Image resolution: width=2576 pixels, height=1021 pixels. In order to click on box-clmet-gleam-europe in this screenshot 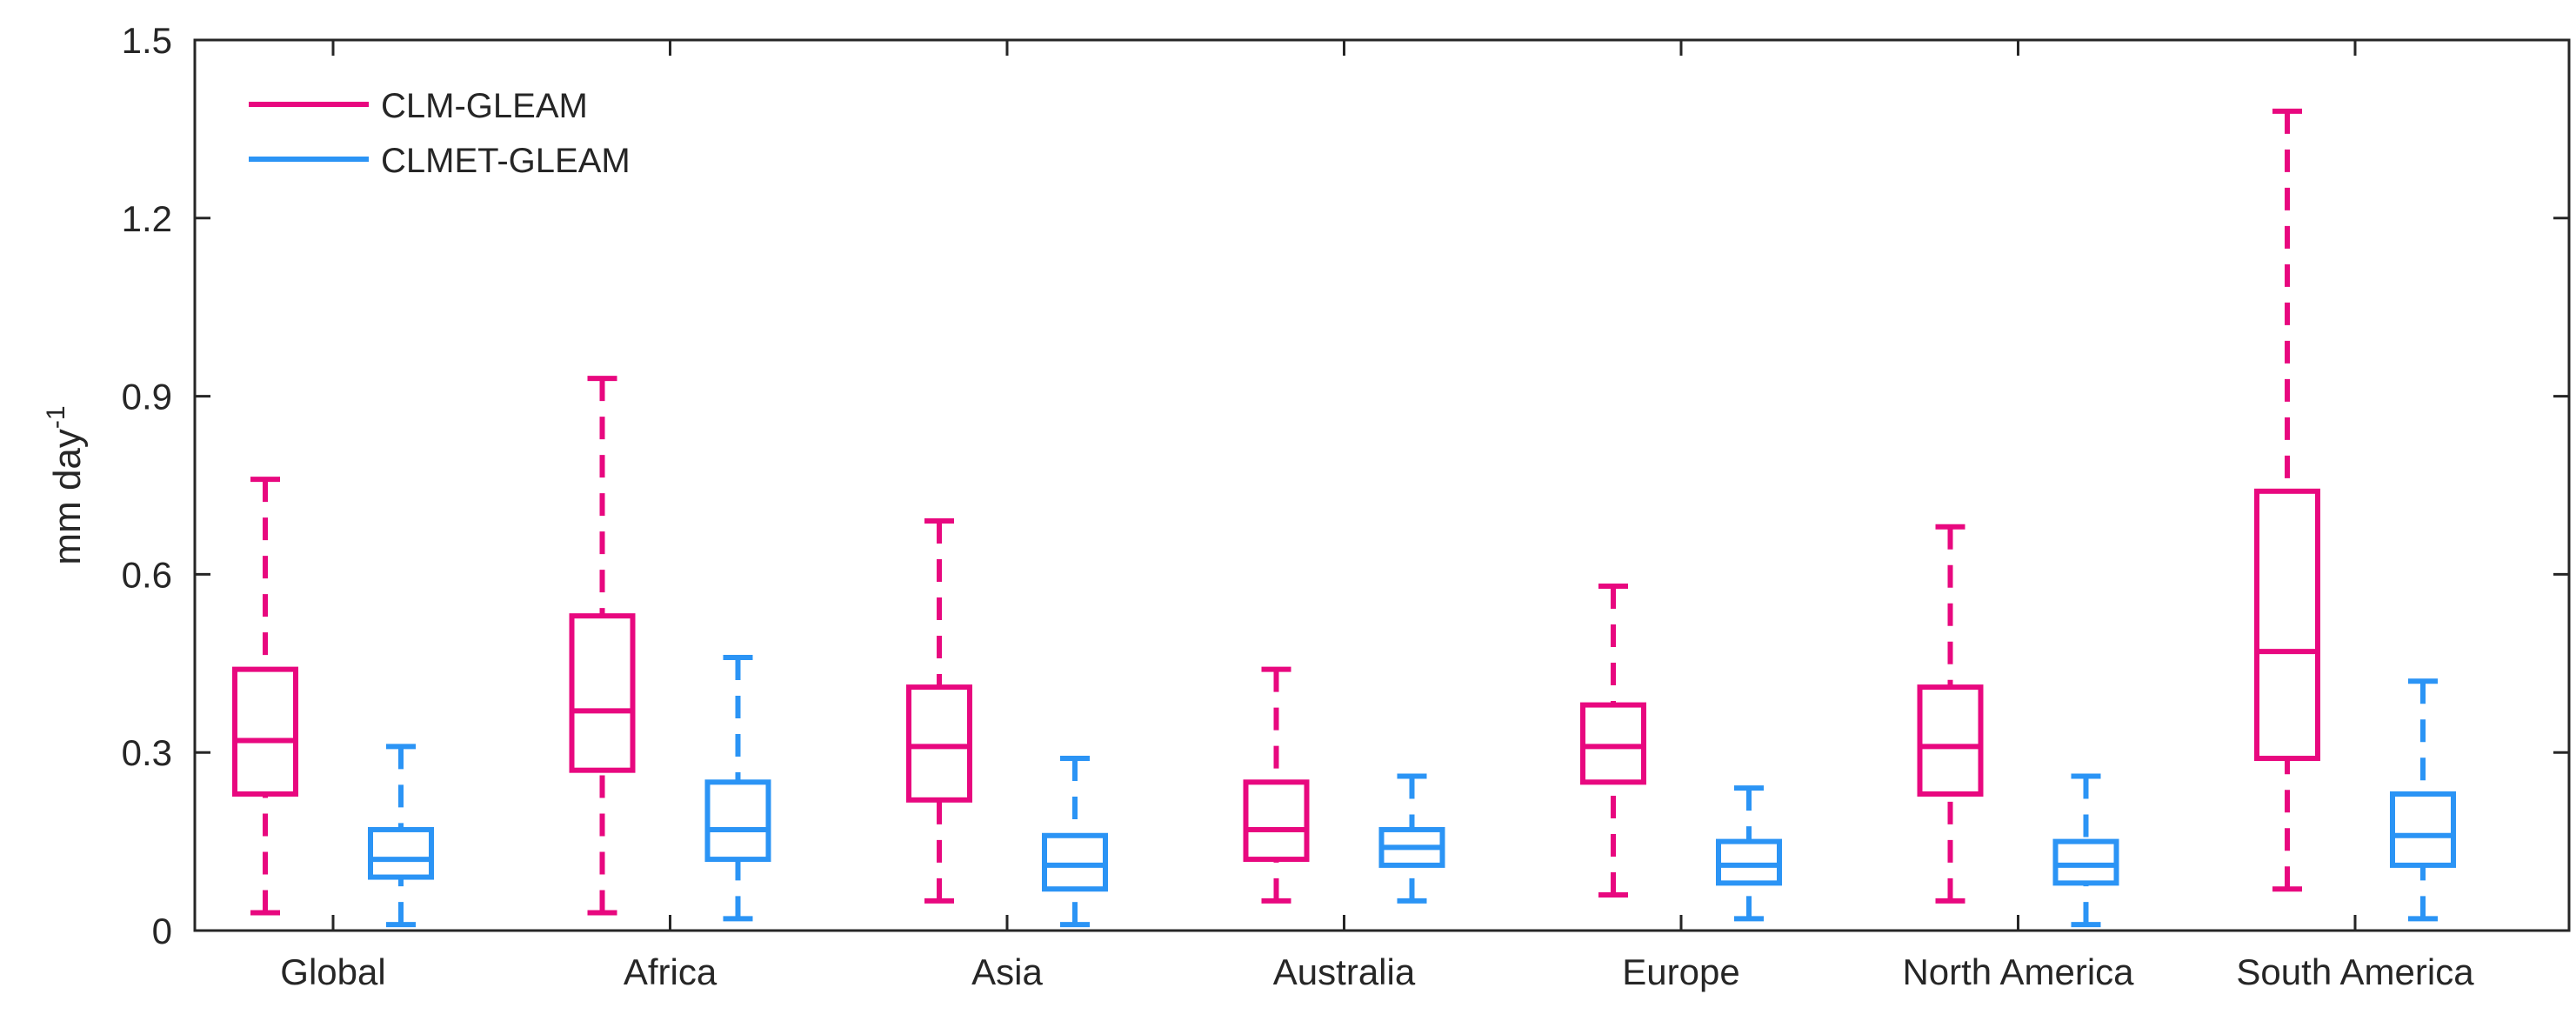, I will do `click(1749, 854)`.